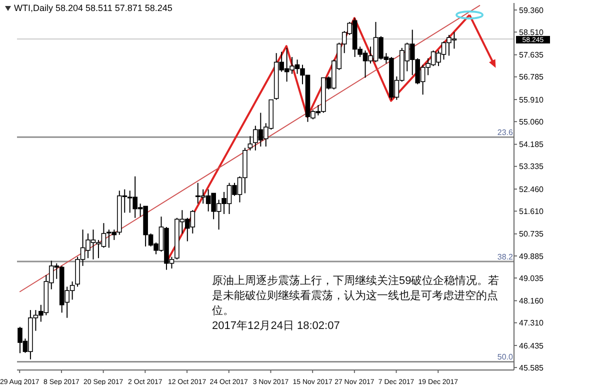 The height and width of the screenshot is (385, 600). What do you see at coordinates (531, 234) in the screenshot?
I see `y-tick-label: 50.735` at bounding box center [531, 234].